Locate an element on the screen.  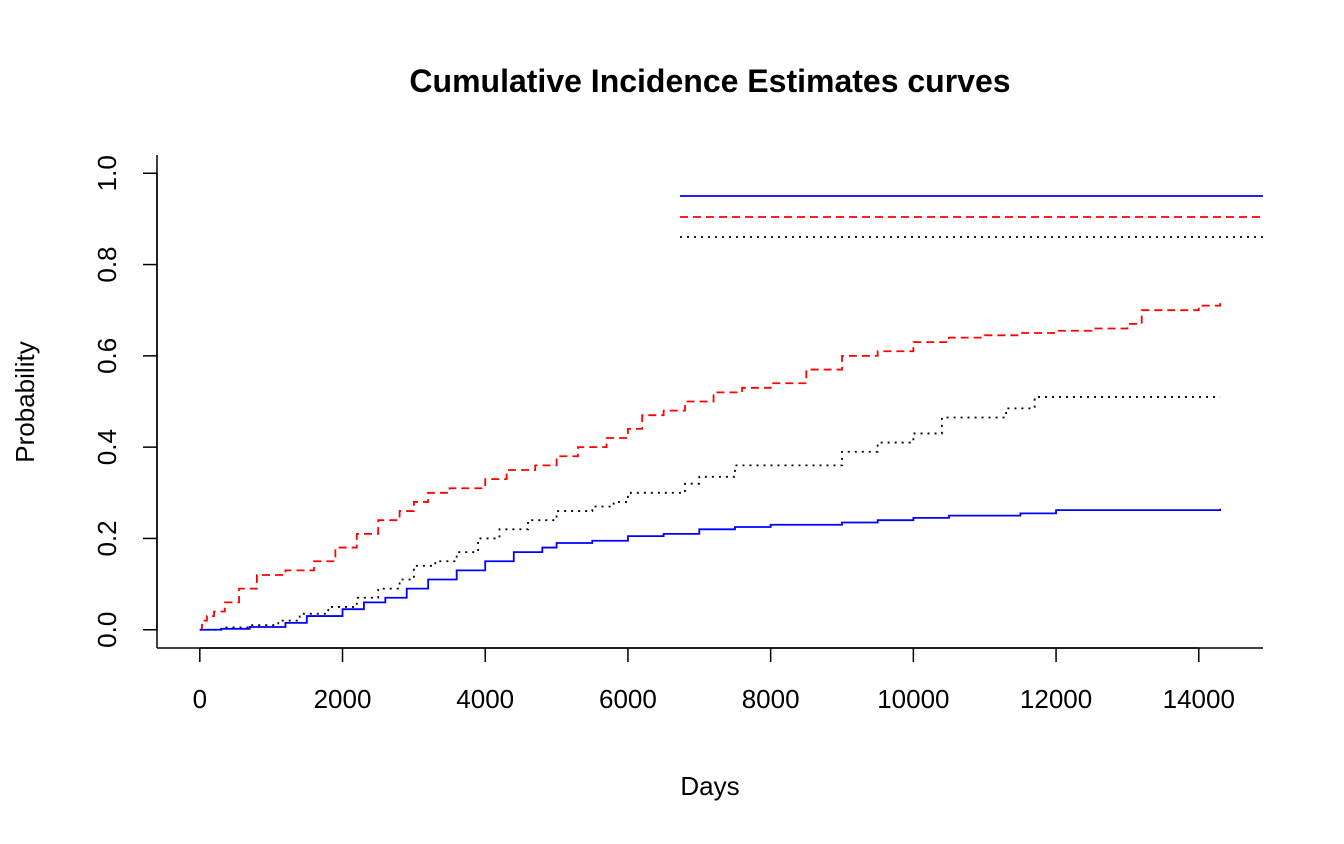
y-tick-label: 0.8 is located at coordinates (107, 264).